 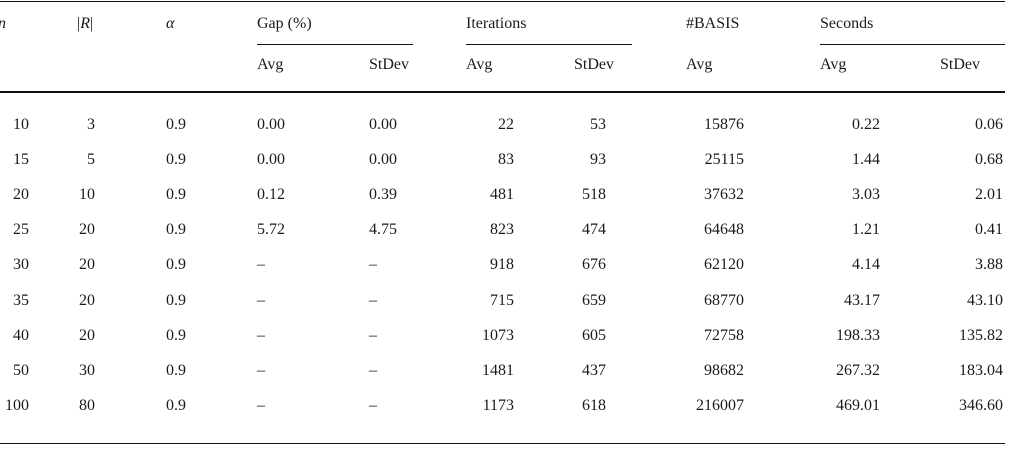 What do you see at coordinates (594, 264) in the screenshot?
I see `cell-iter-stdev: 676` at bounding box center [594, 264].